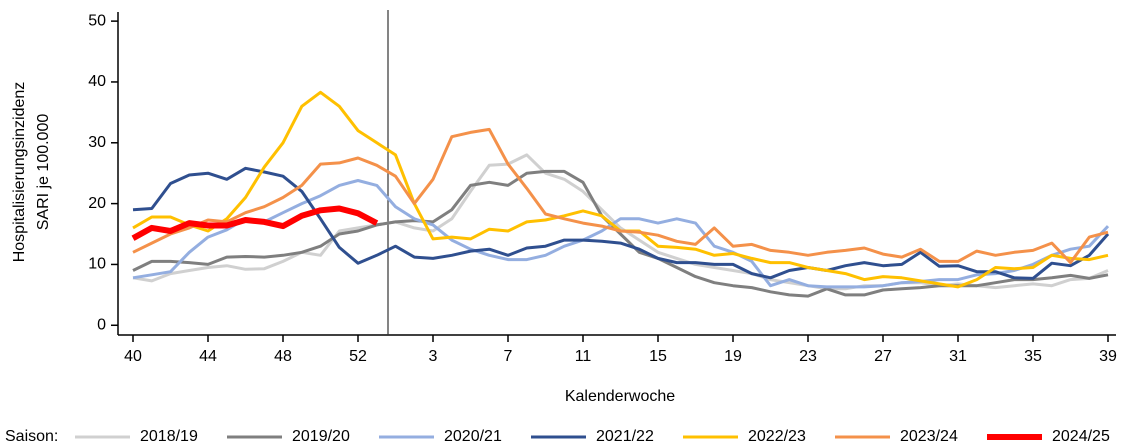 This screenshot has width=1128, height=445. Describe the element at coordinates (97, 203) in the screenshot. I see `y-tick-label: 20` at that location.